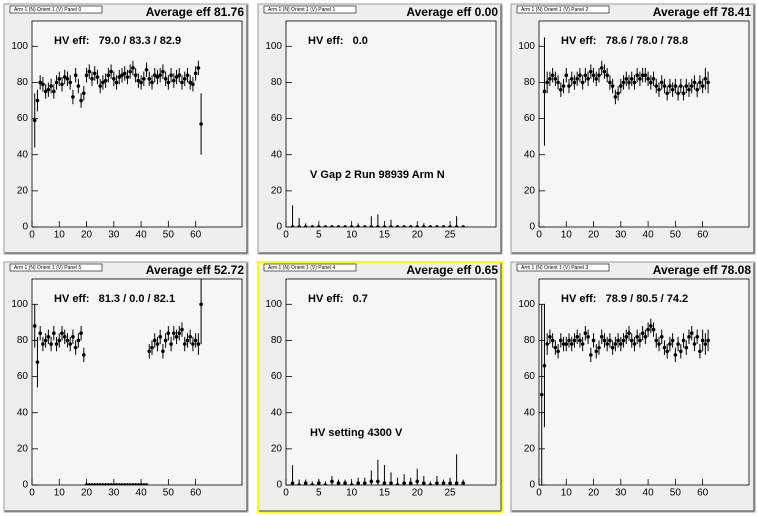 The image size is (758, 516). Describe the element at coordinates (626, 91) in the screenshot. I see `data-points` at that location.